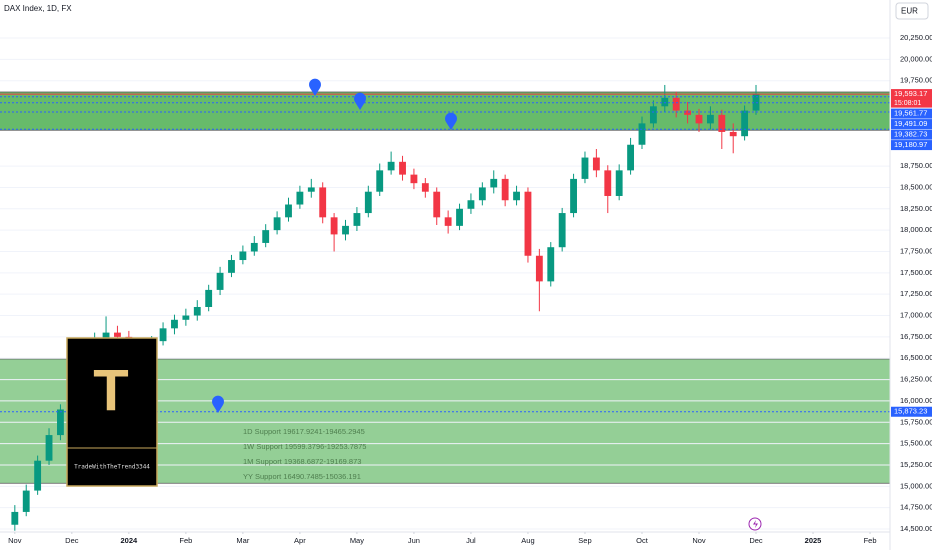 The height and width of the screenshot is (550, 932). What do you see at coordinates (916, 293) in the screenshot?
I see `y-tick-label: 17,250.00` at bounding box center [916, 293].